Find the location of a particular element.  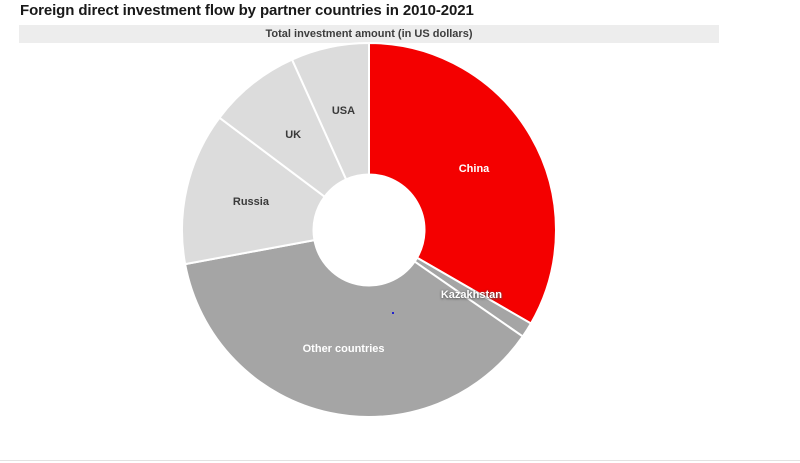

subtitle-band: Total investment amount (in US dollars) is located at coordinates (369, 34).